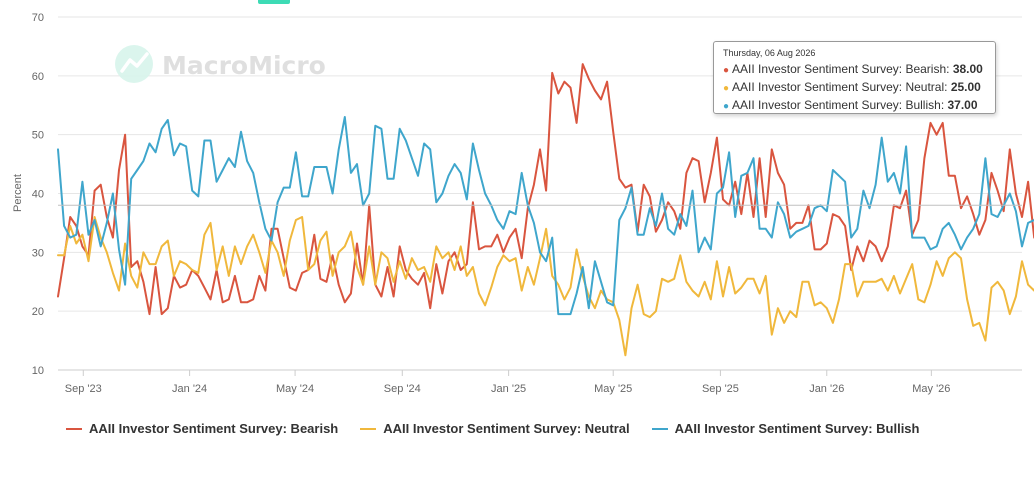  I want to click on legend-label-neutral: AAII Investor Sentiment Survey: Neutral, so click(506, 428).